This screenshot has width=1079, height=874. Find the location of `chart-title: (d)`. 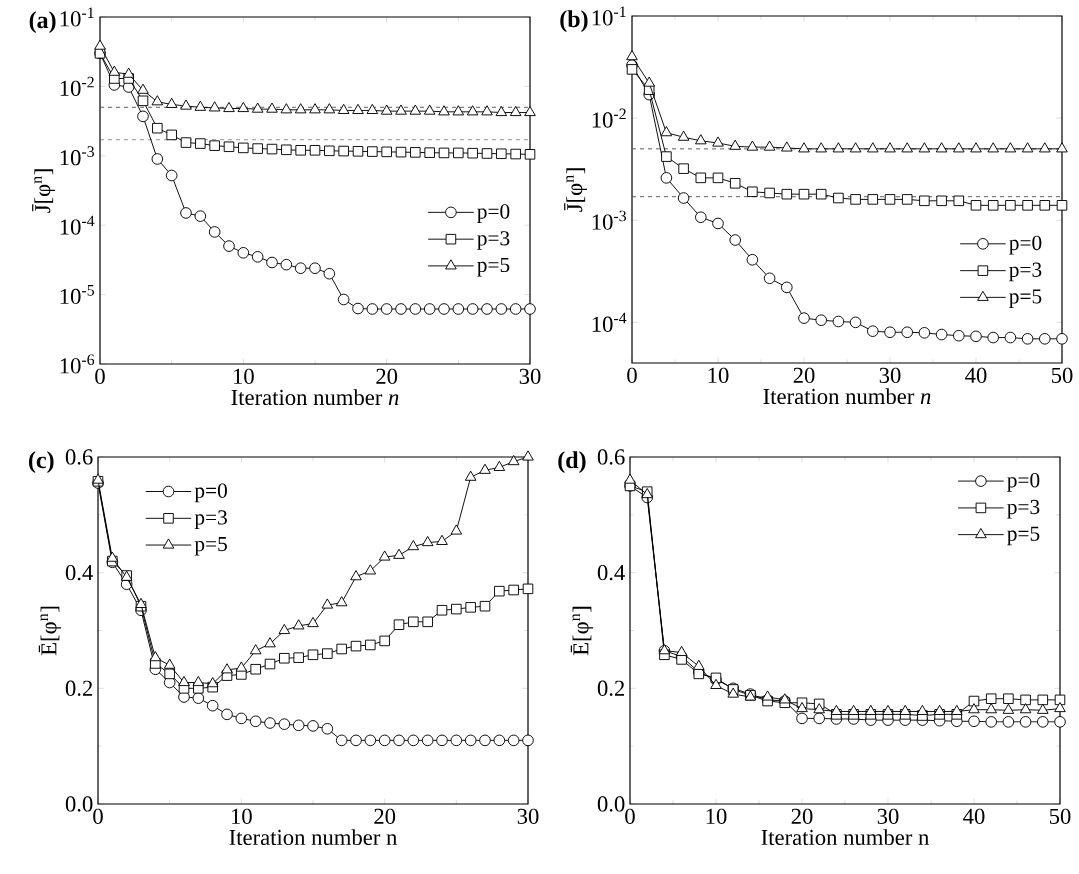

chart-title: (d) is located at coordinates (572, 462).